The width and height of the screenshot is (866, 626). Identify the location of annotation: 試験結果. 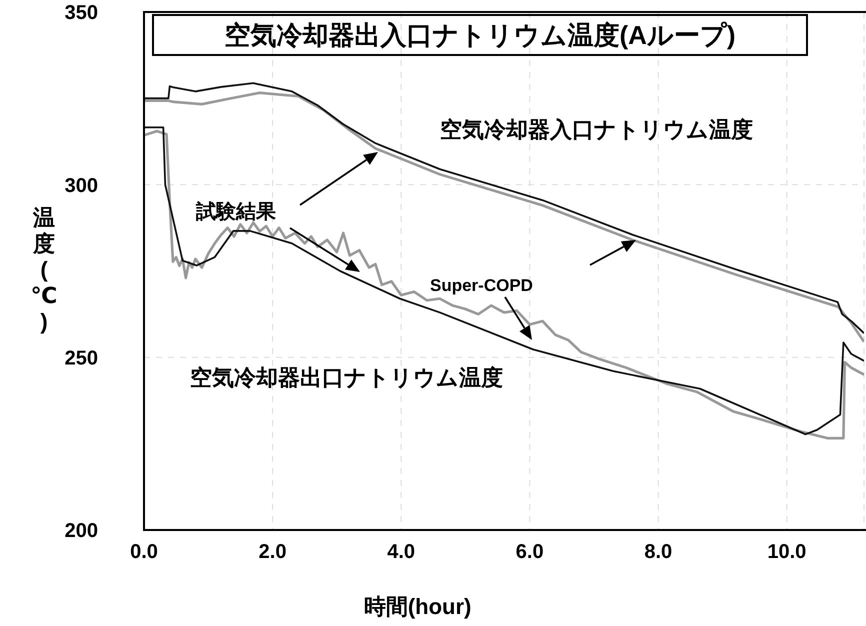
(236, 211).